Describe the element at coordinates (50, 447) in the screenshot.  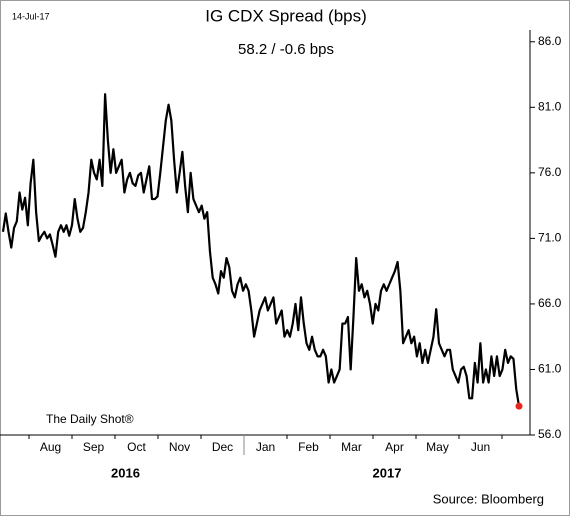
I see `x-tick-label: Aug` at that location.